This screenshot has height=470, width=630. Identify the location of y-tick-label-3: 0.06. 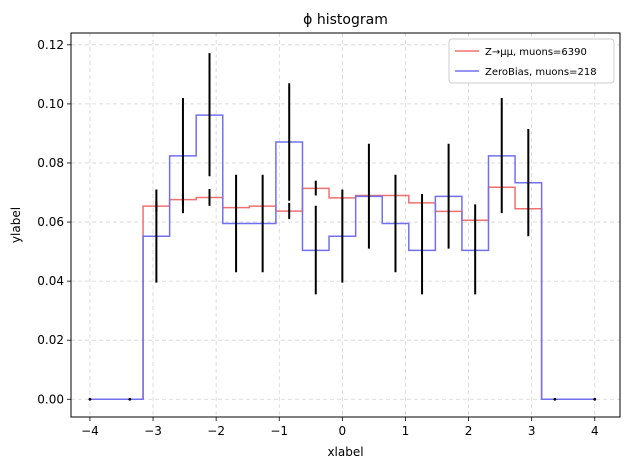
(50, 222).